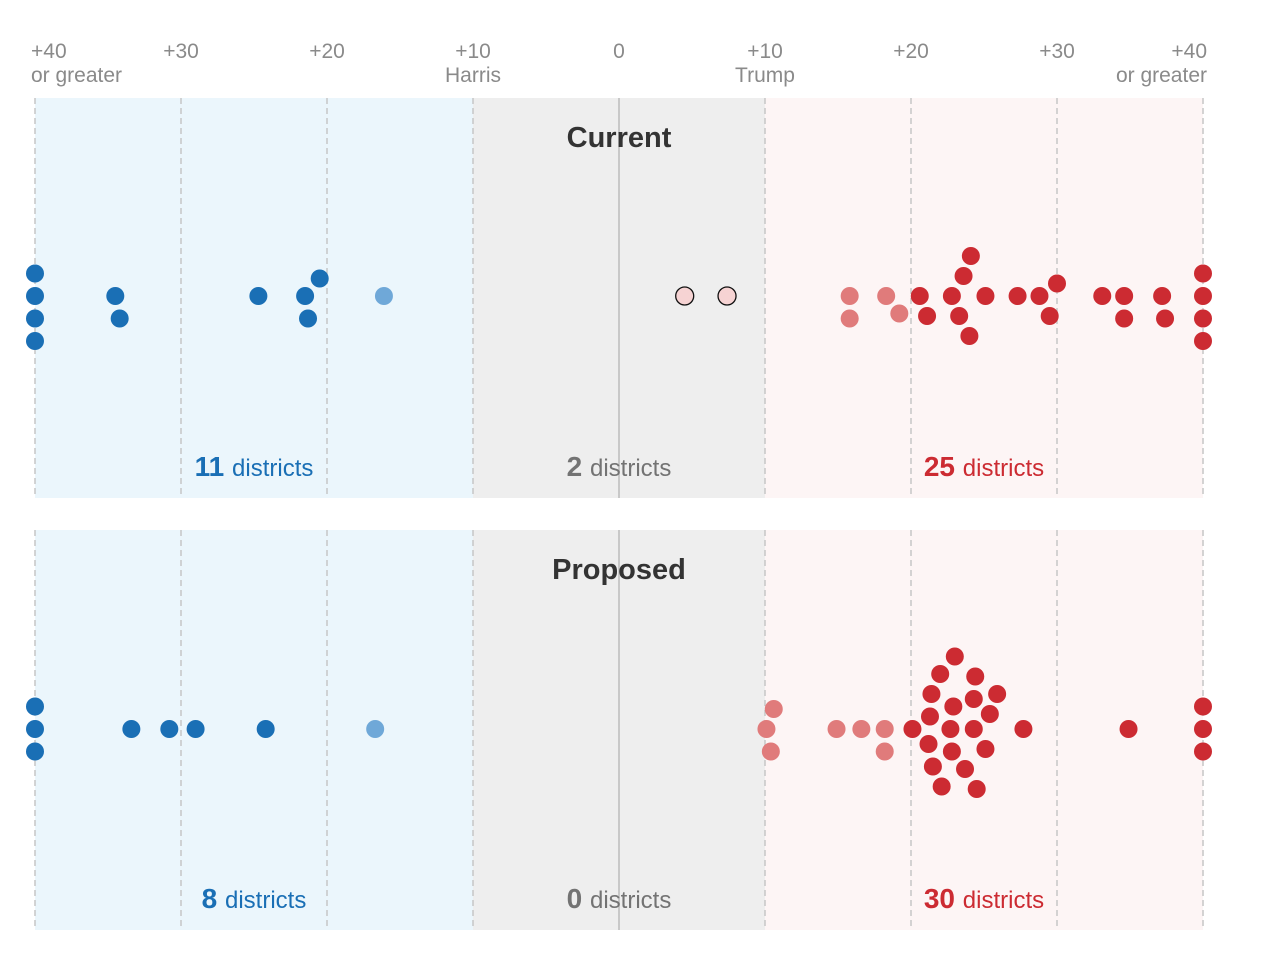 The width and height of the screenshot is (1272, 956). What do you see at coordinates (619, 898) in the screenshot?
I see `district-count-tossup: 0 districts` at bounding box center [619, 898].